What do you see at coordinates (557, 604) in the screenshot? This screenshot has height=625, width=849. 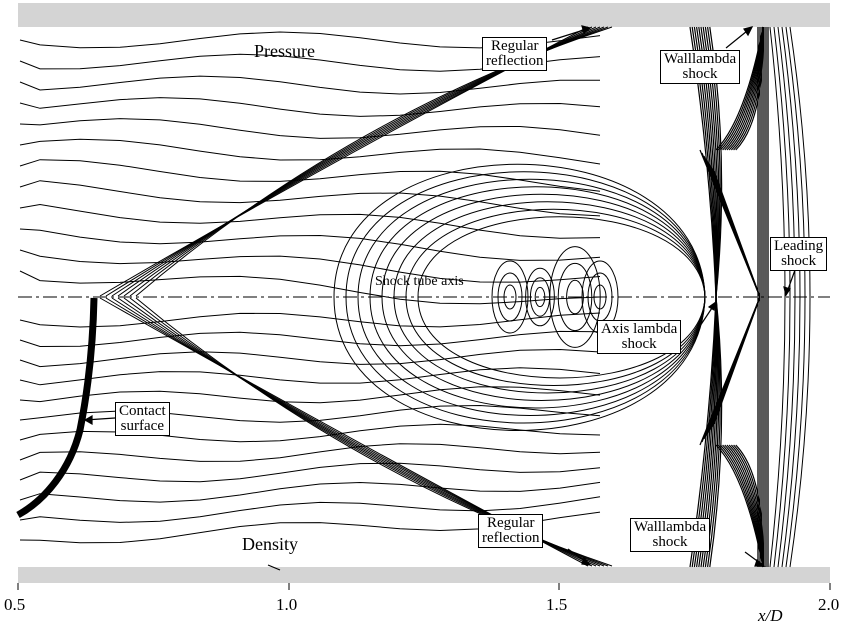 I see `x-tick-label-2: 1.5` at bounding box center [557, 604].